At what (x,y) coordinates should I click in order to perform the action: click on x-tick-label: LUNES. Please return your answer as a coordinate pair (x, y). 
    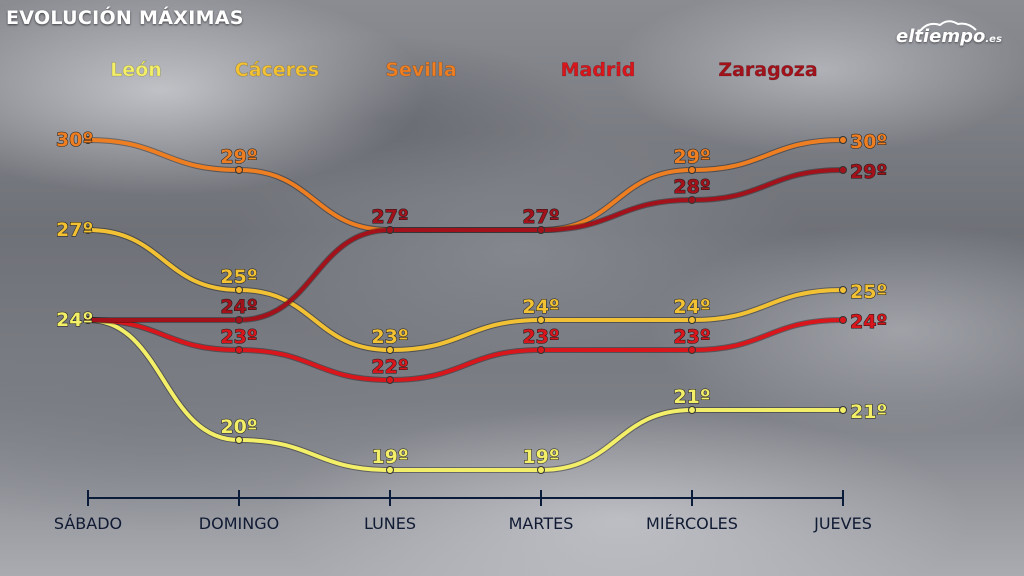
    Looking at the image, I should click on (390, 523).